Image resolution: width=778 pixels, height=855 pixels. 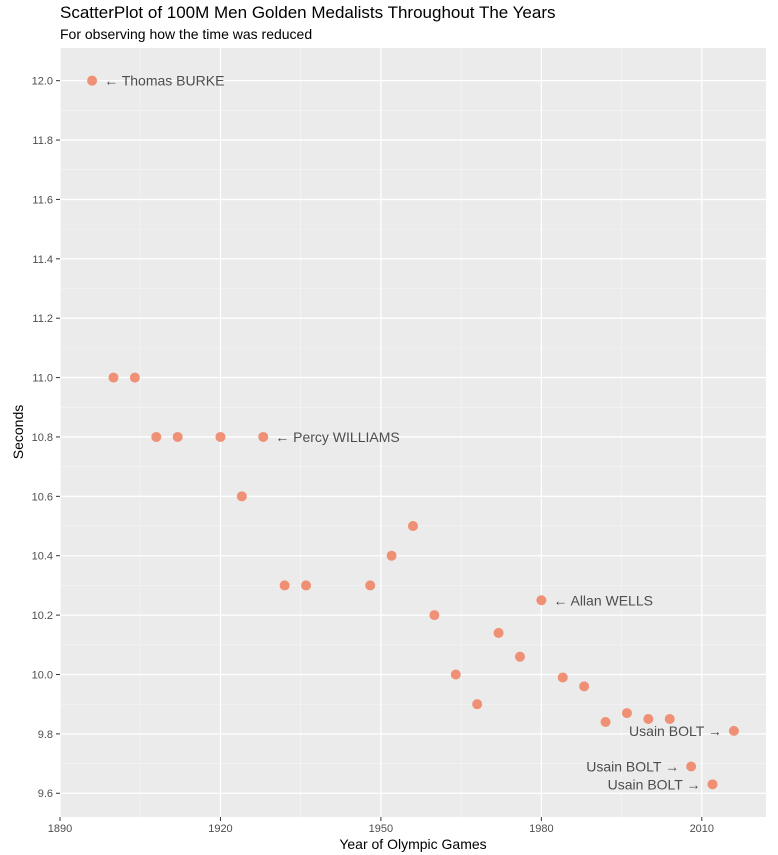 I want to click on x-tick-label: 1980, so click(x=541, y=829).